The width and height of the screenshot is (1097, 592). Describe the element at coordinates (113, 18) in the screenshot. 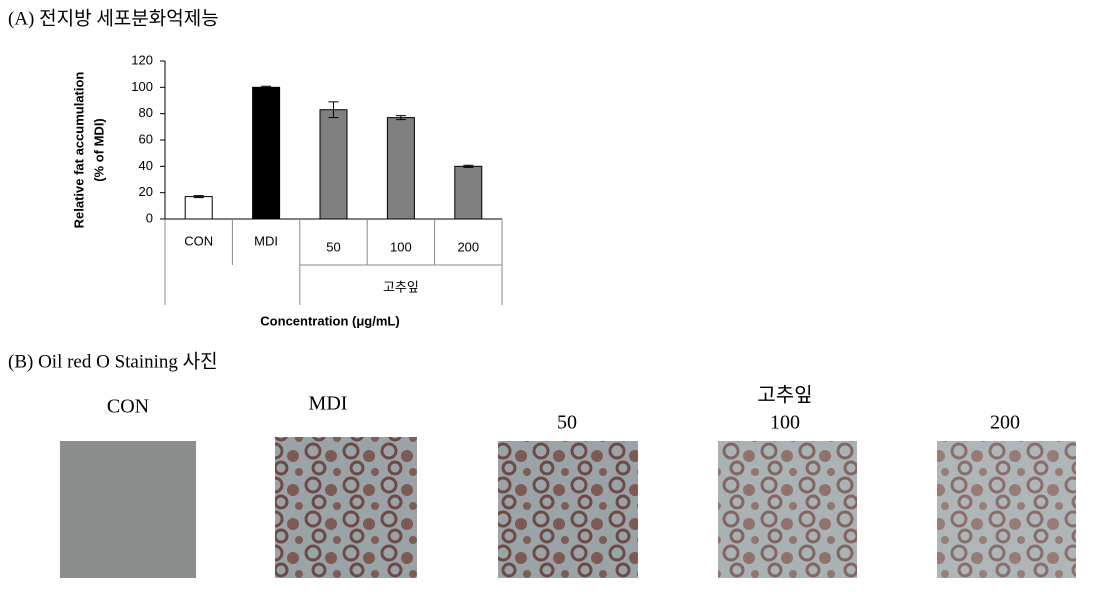

I see `heading-a: (A) 전지방 세포분화억제능` at that location.